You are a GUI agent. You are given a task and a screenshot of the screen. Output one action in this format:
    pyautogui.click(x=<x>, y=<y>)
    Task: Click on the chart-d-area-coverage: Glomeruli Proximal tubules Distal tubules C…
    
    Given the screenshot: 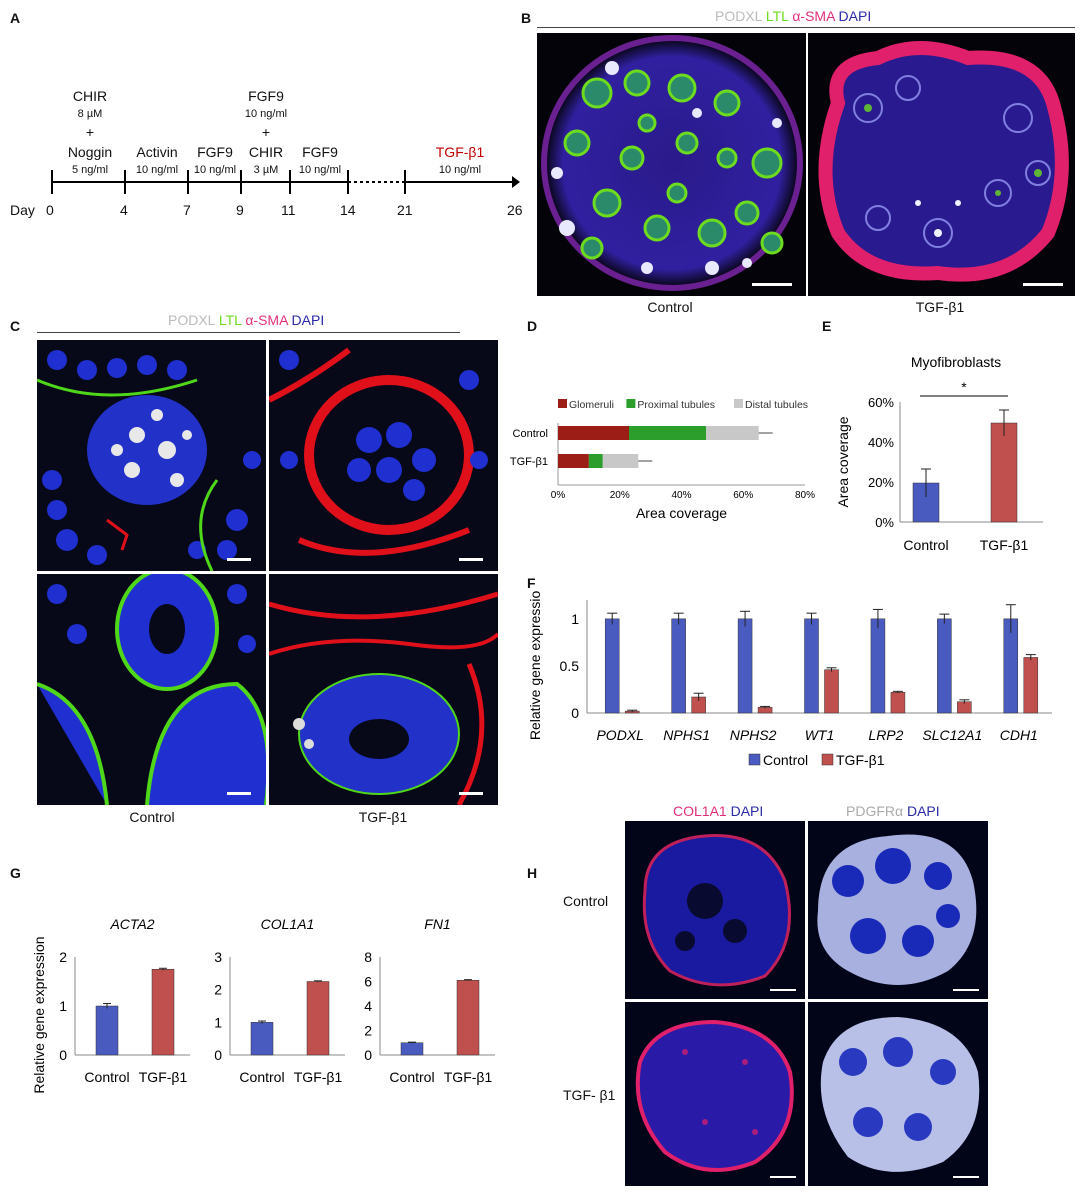 What is the action you would take?
    pyautogui.click(x=662, y=460)
    